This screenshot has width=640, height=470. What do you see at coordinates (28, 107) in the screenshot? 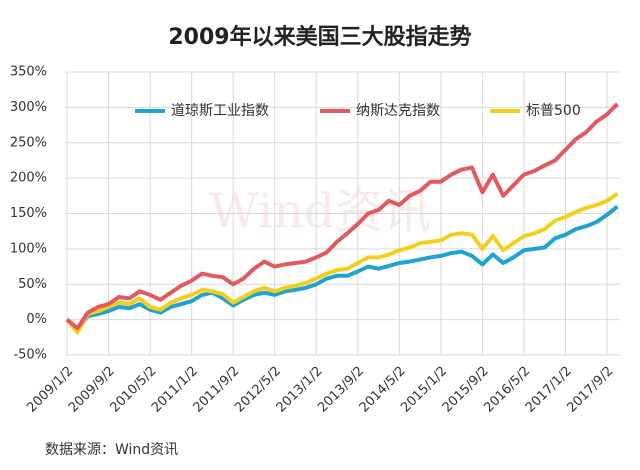
I see `y-tick-label: 300%` at bounding box center [28, 107].